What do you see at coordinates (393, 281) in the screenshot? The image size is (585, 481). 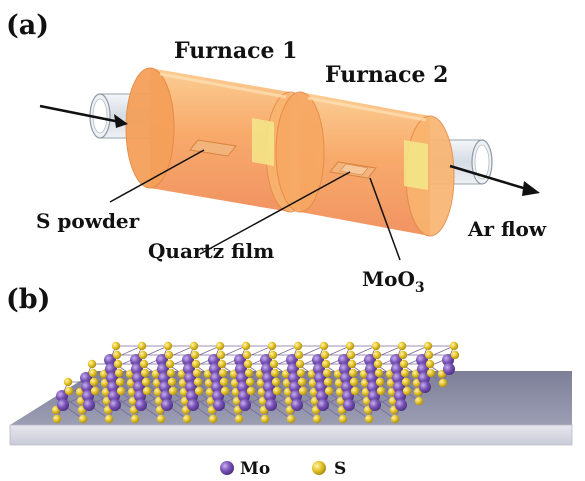 I see `moo3-label: MoO3` at bounding box center [393, 281].